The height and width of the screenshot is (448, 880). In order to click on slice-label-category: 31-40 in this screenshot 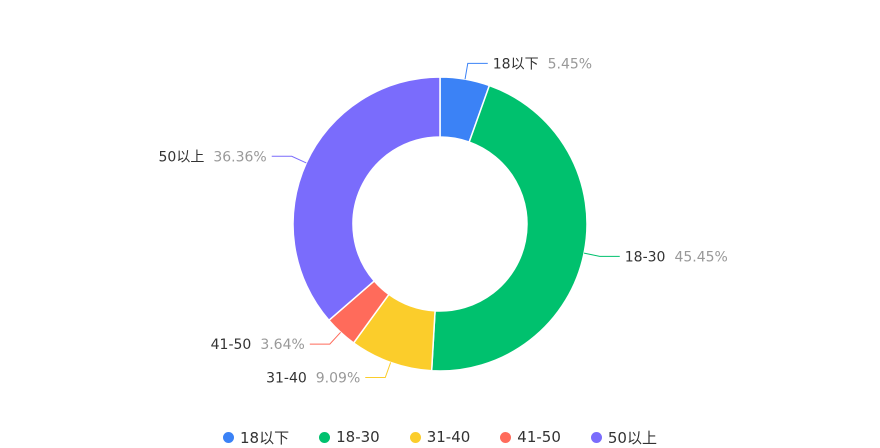, I will do `click(286, 379)`.